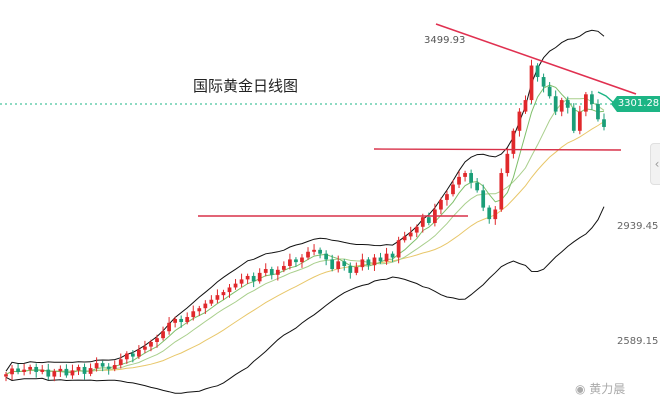 The width and height of the screenshot is (660, 405). I want to click on y-tick-label-2589: 2589.15, so click(638, 341).